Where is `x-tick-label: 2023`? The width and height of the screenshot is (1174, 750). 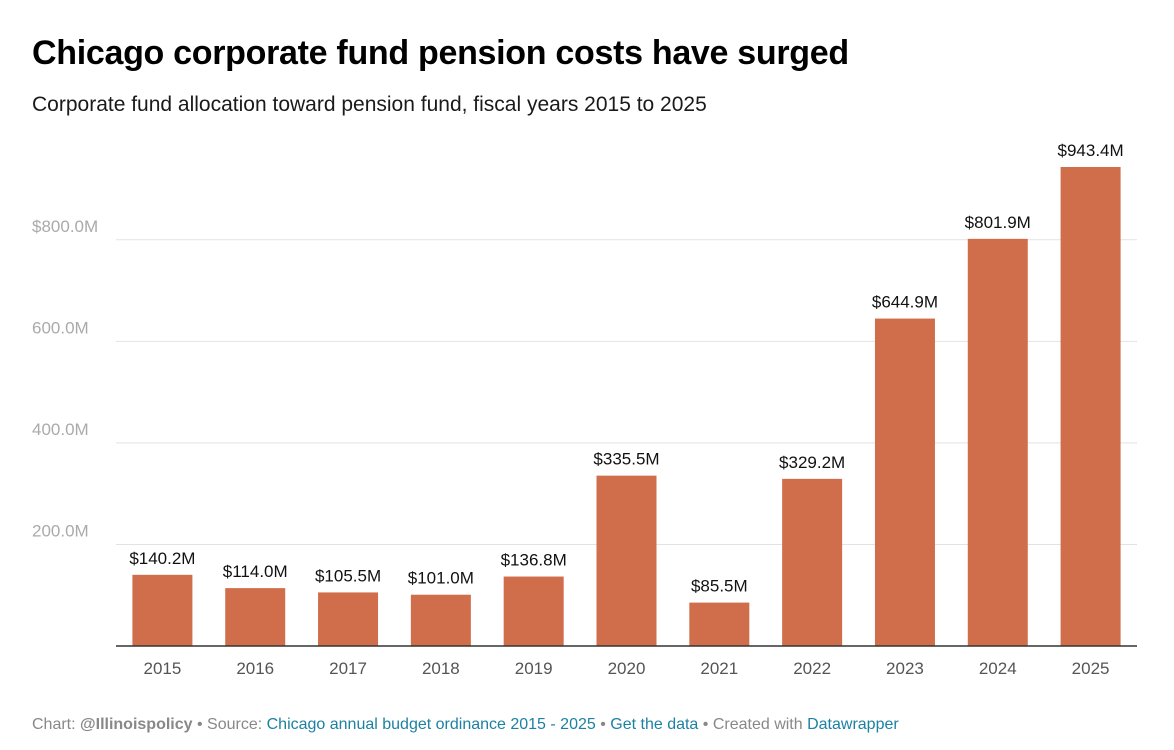 x-tick-label: 2023 is located at coordinates (905, 668).